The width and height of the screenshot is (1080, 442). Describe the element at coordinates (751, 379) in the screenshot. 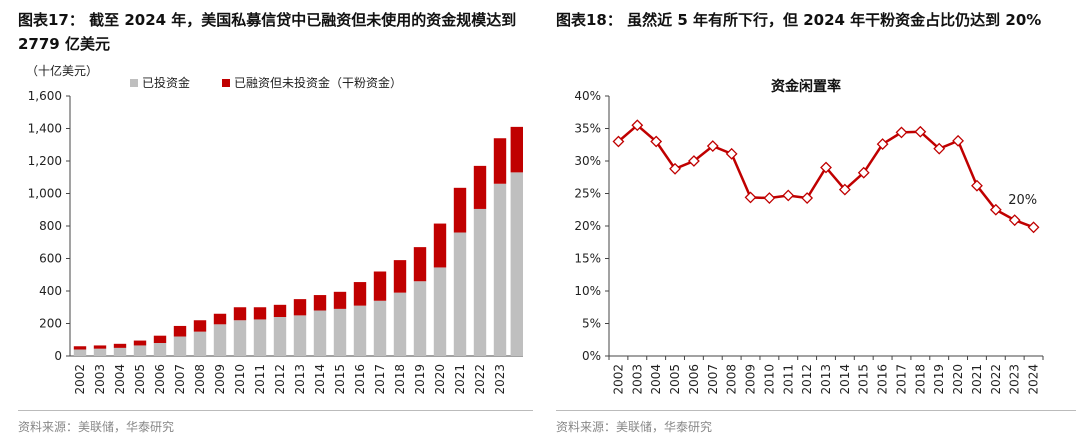

I see `x-tick-label: 2009` at that location.